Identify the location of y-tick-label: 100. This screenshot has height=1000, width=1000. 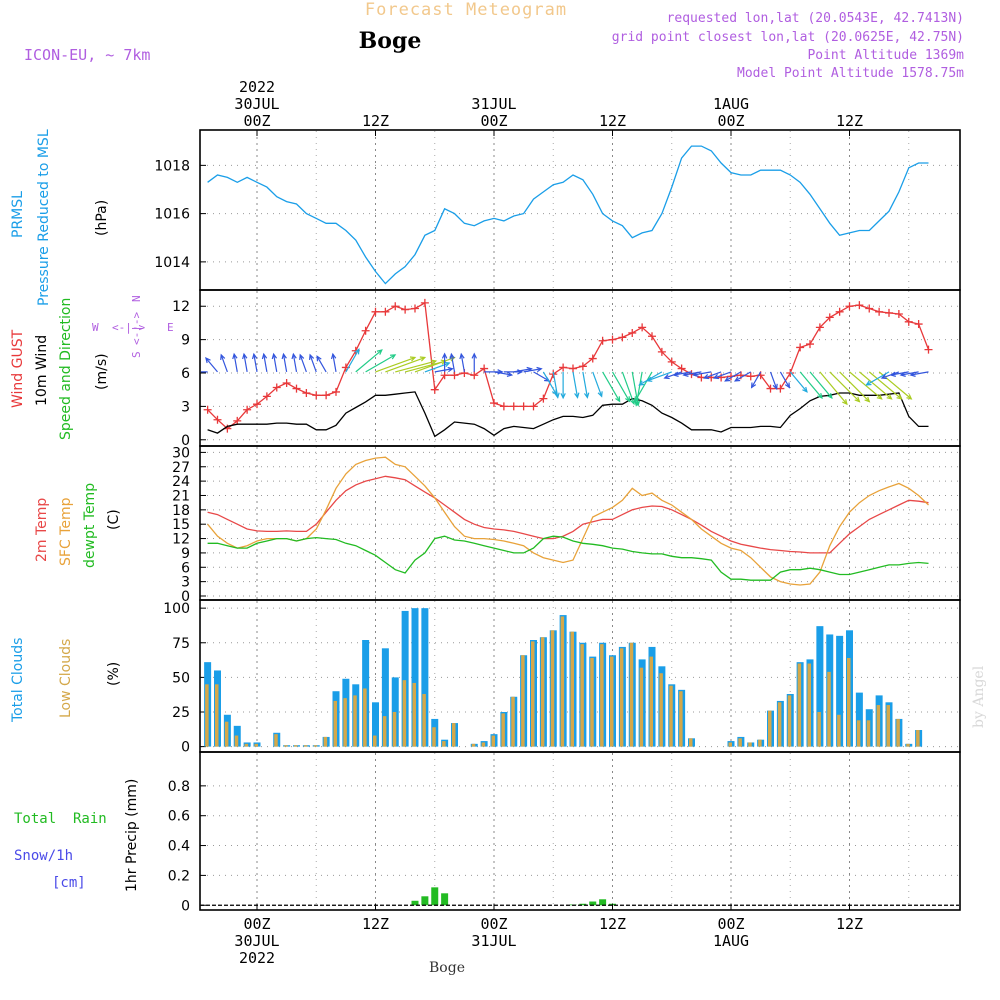
(176, 609).